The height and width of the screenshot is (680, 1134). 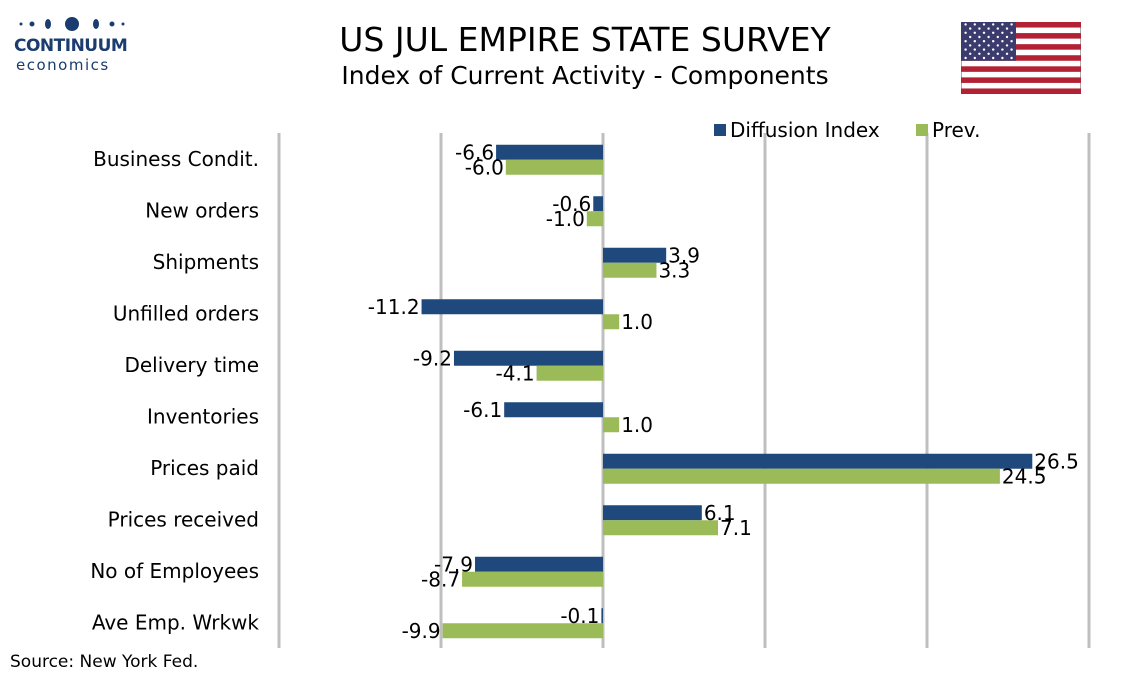 What do you see at coordinates (203, 416) in the screenshot?
I see `category-label: Inventories` at bounding box center [203, 416].